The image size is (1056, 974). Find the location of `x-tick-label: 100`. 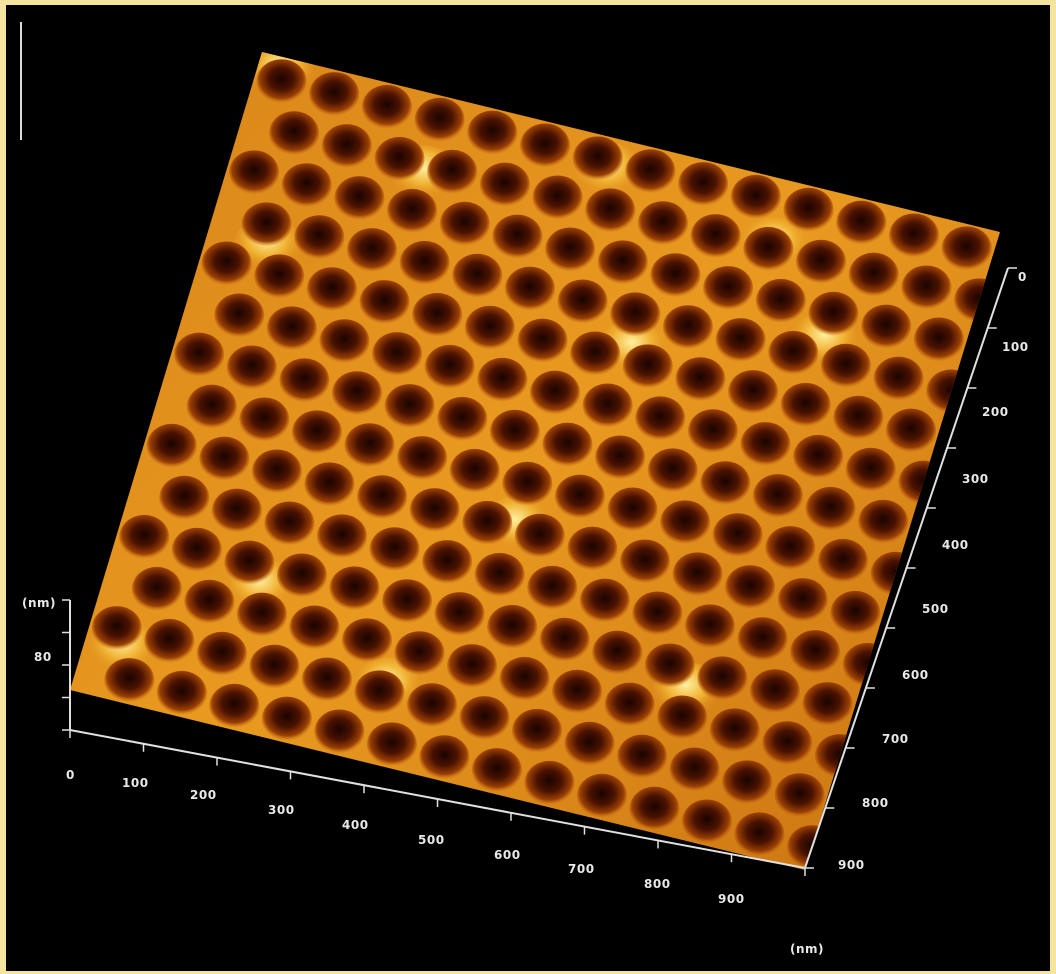

x-tick-label: 100 is located at coordinates (135, 783).